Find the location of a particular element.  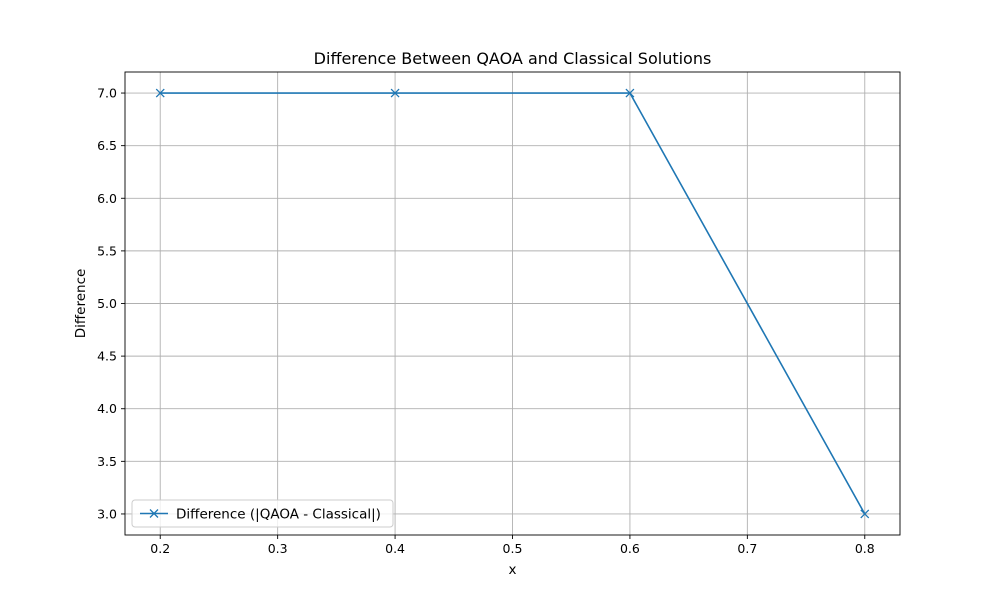

legend-box is located at coordinates (262, 513).